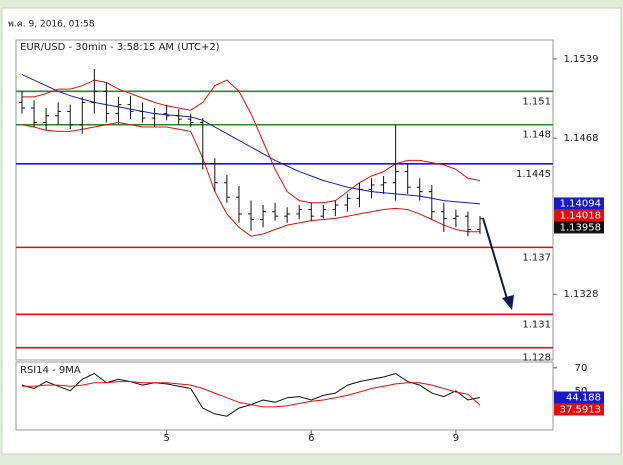 The image size is (623, 465). I want to click on level-label: 1.148, so click(536, 135).